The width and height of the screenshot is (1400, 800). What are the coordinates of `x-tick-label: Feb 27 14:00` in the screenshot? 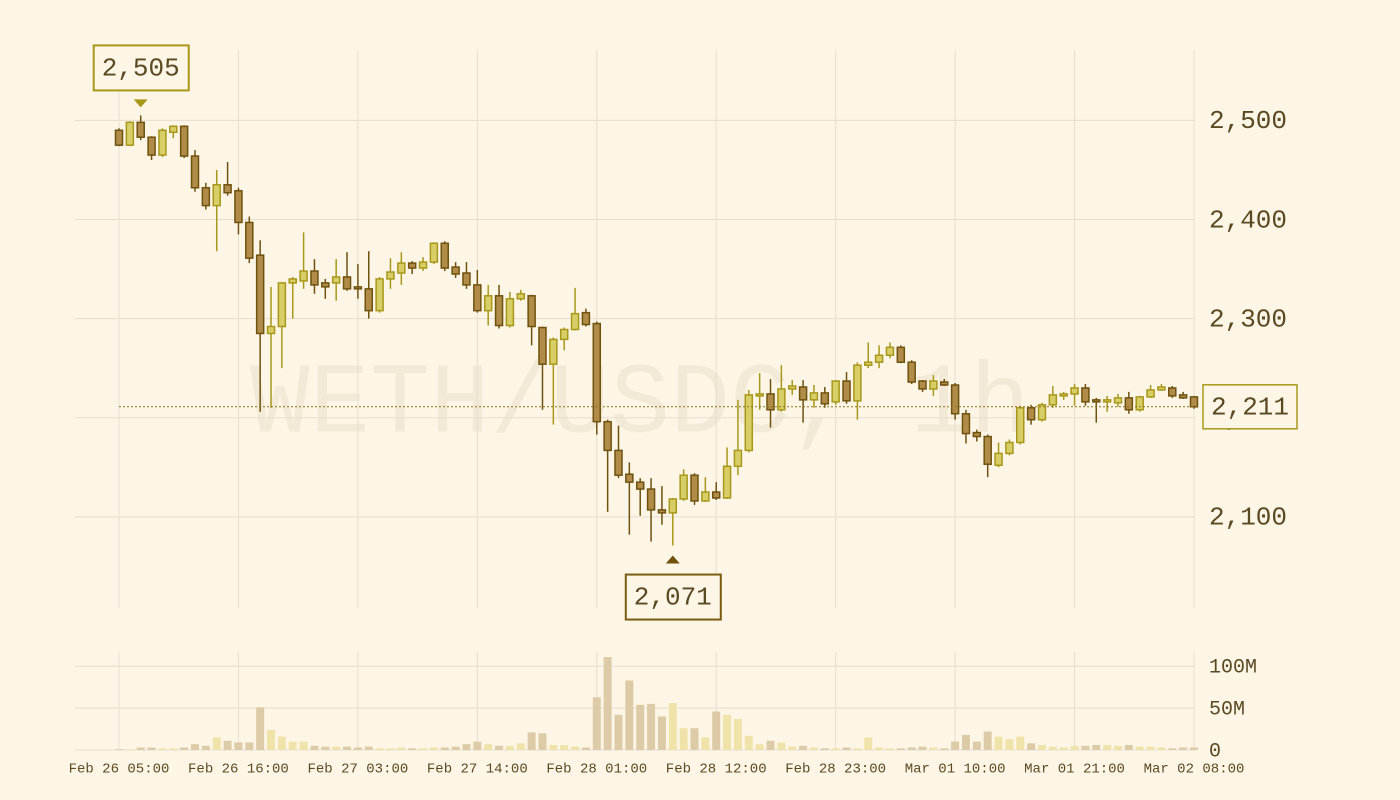 It's located at (477, 770).